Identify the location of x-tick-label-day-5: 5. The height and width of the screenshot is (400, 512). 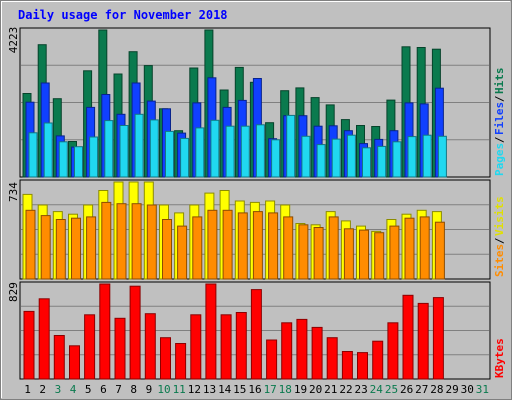
(88, 389).